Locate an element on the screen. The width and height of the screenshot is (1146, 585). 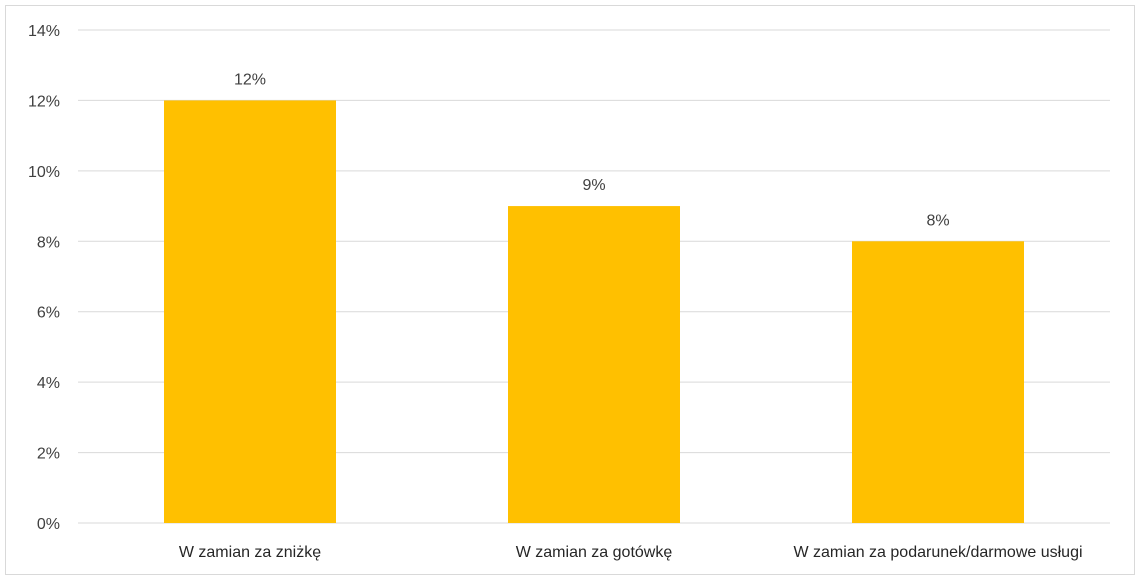
y-tick-label: 8% is located at coordinates (48, 242).